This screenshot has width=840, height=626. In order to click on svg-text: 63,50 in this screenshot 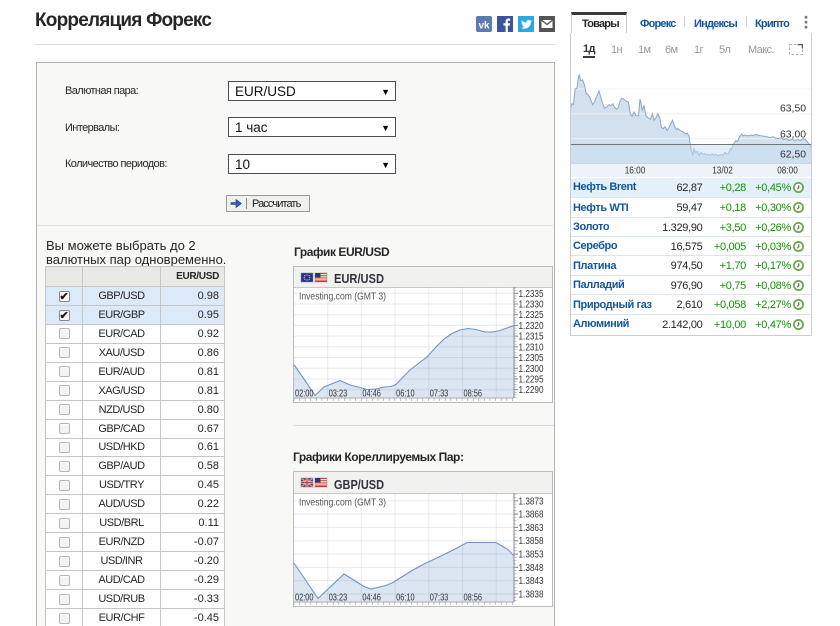, I will do `click(793, 109)`.